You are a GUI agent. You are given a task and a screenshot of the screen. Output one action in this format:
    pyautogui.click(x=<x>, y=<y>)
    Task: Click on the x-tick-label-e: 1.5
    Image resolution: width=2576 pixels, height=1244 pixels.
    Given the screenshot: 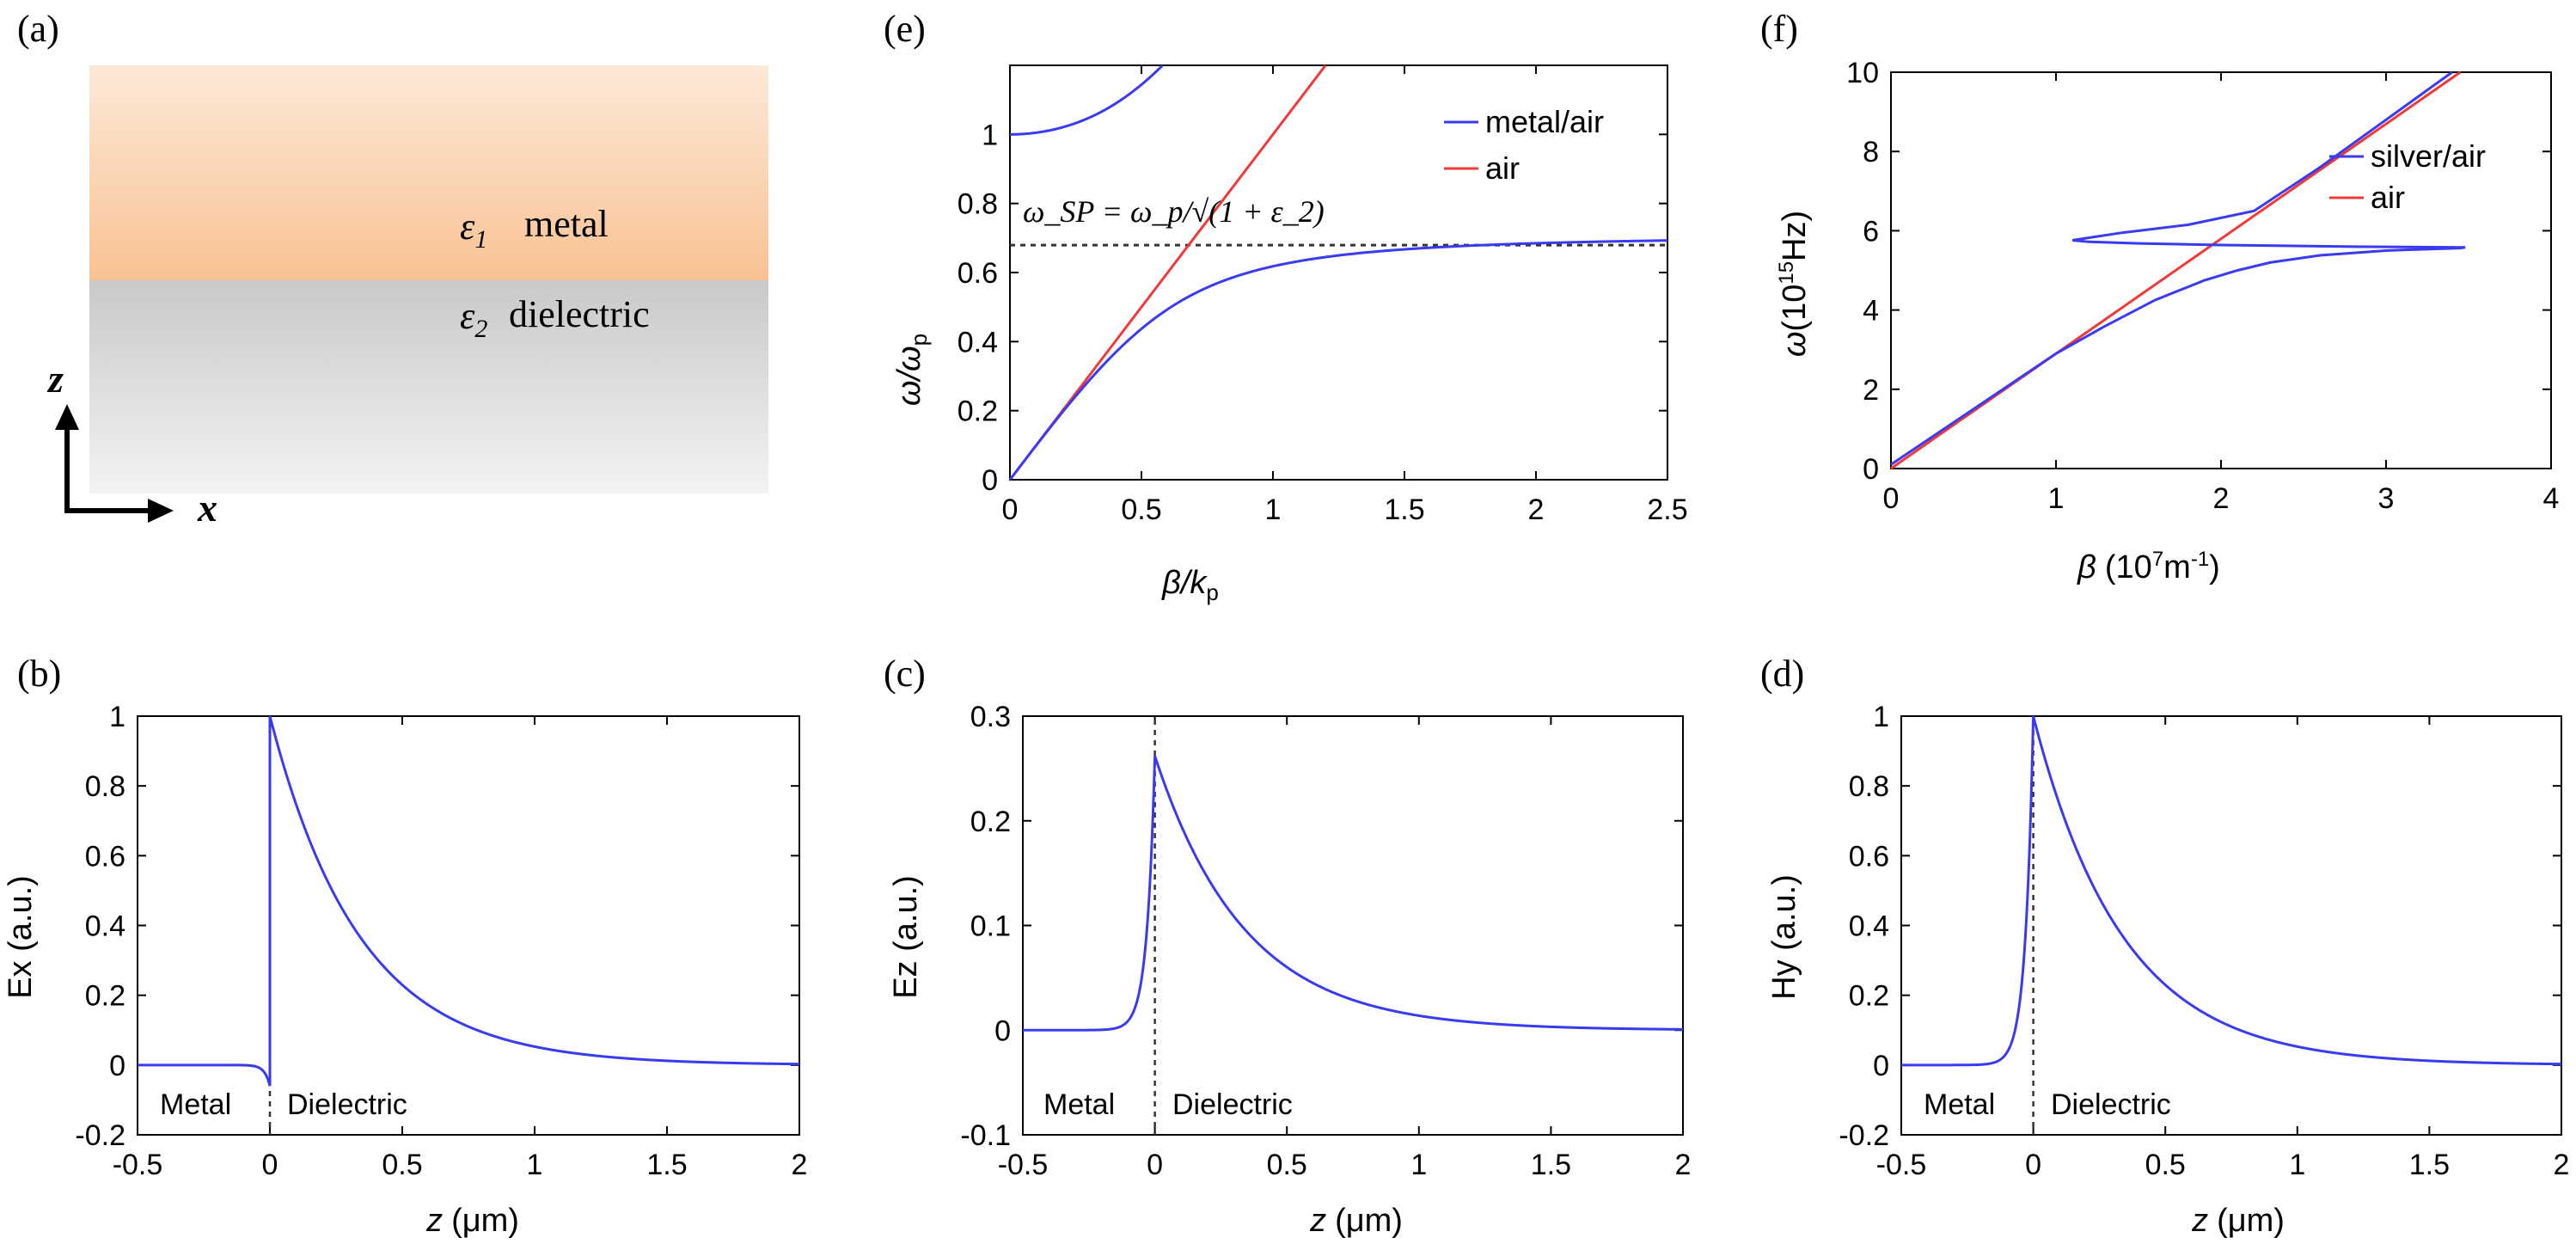 What is the action you would take?
    pyautogui.click(x=1404, y=509)
    